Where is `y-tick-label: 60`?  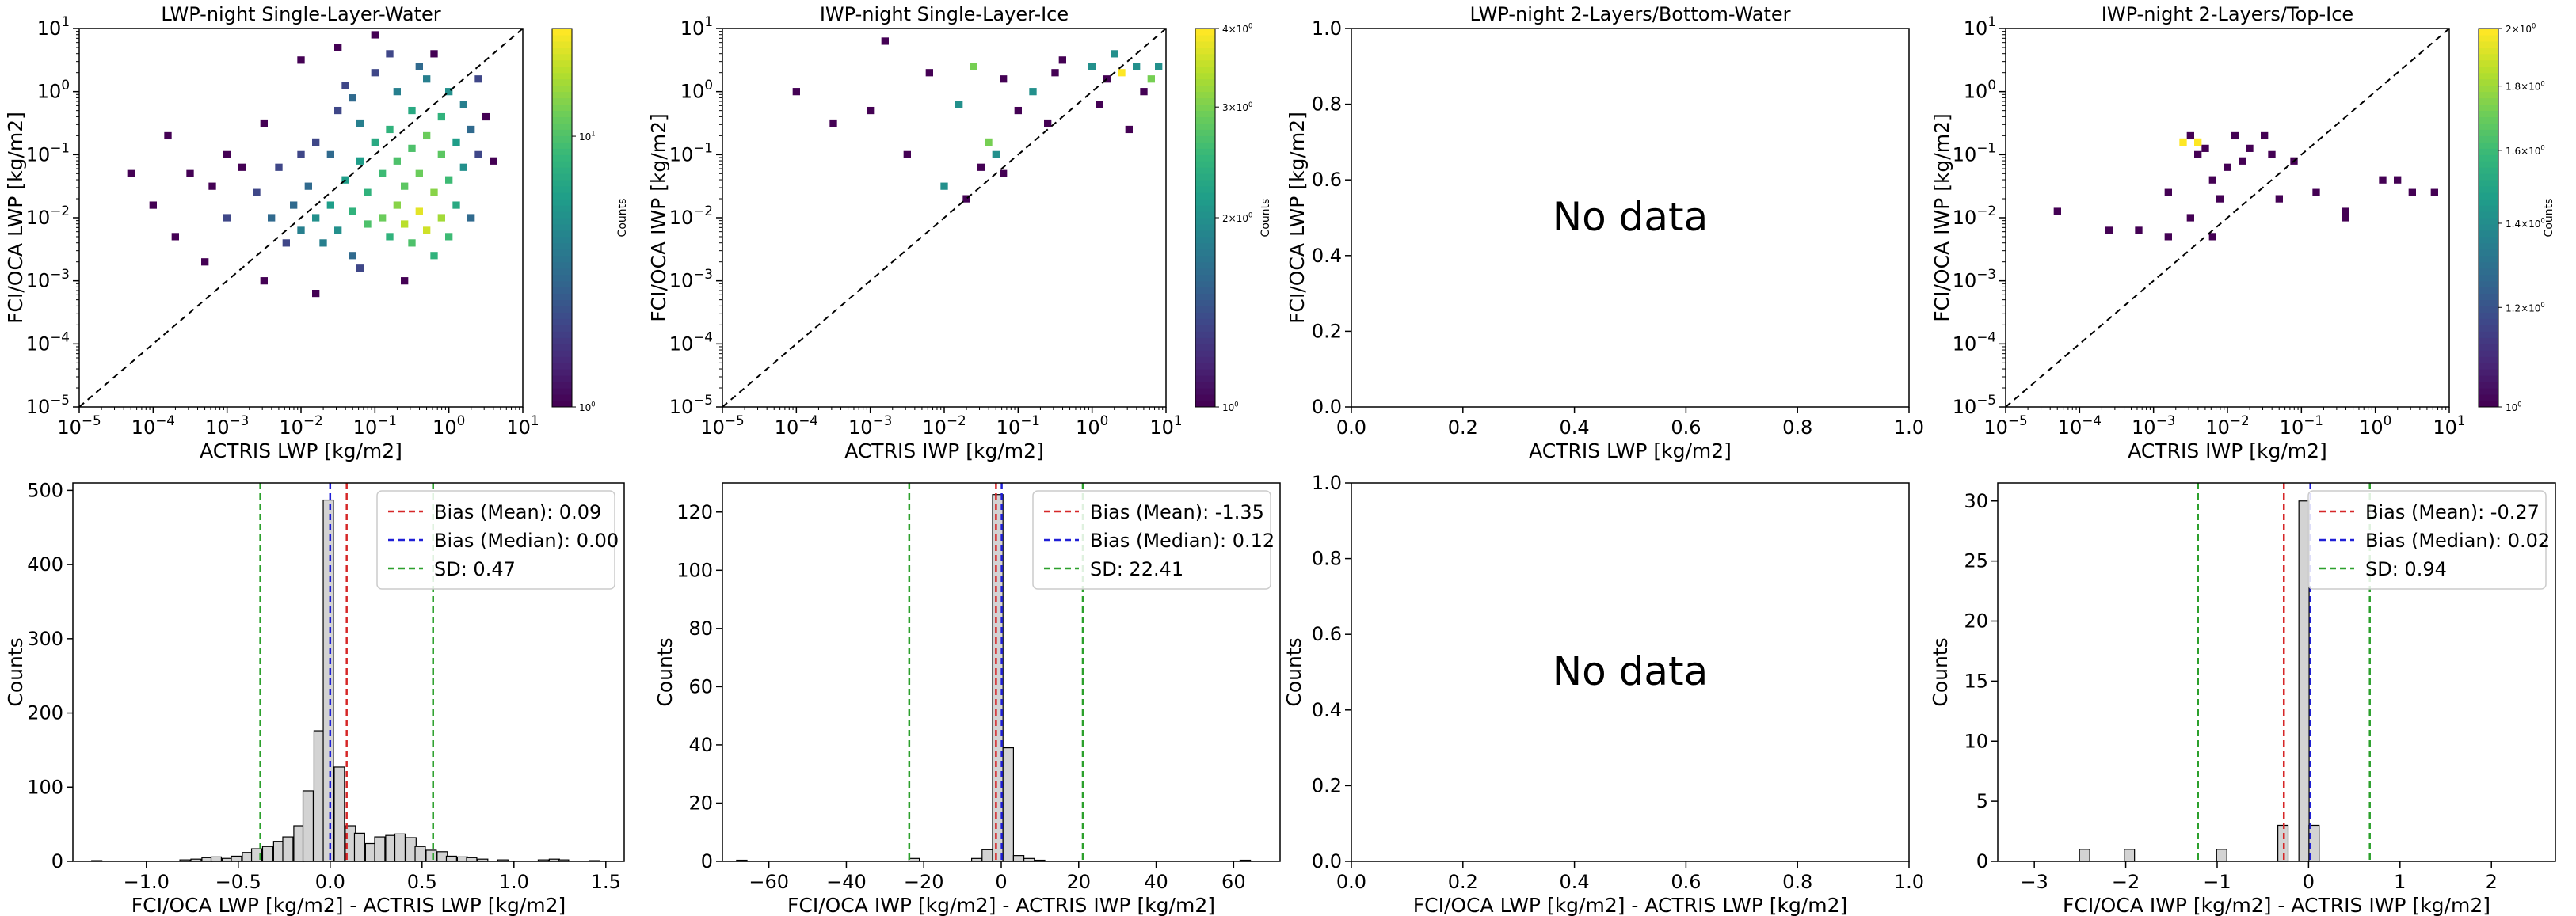 y-tick-label: 60 is located at coordinates (701, 686).